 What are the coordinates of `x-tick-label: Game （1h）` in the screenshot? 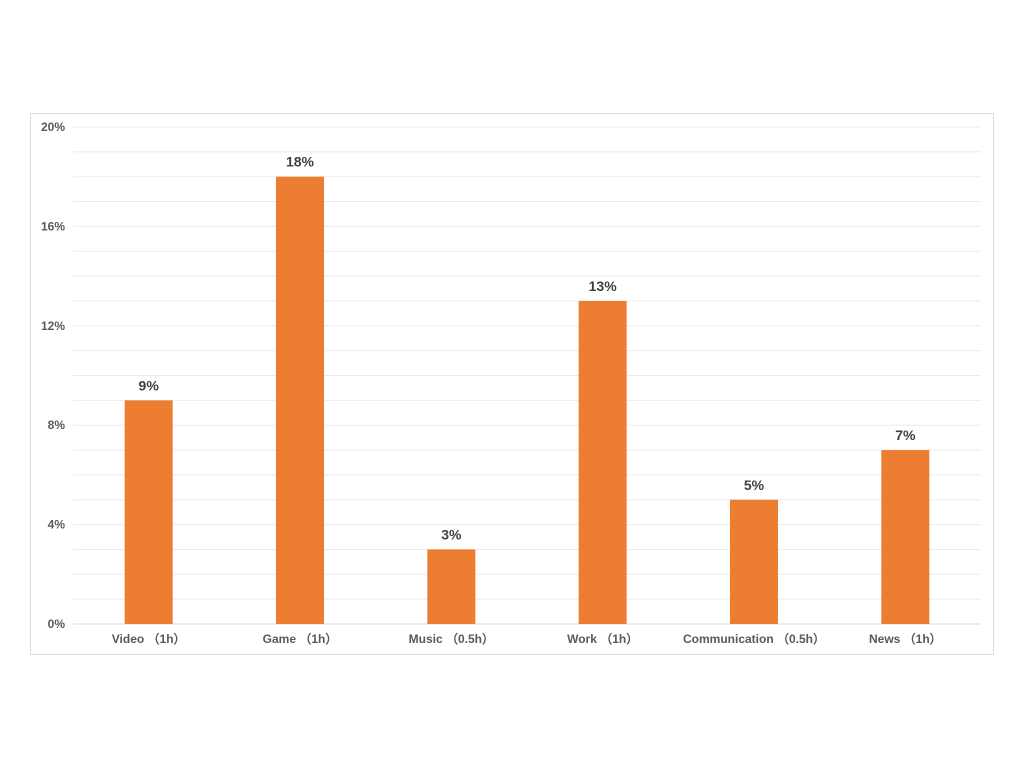 It's located at (300, 638).